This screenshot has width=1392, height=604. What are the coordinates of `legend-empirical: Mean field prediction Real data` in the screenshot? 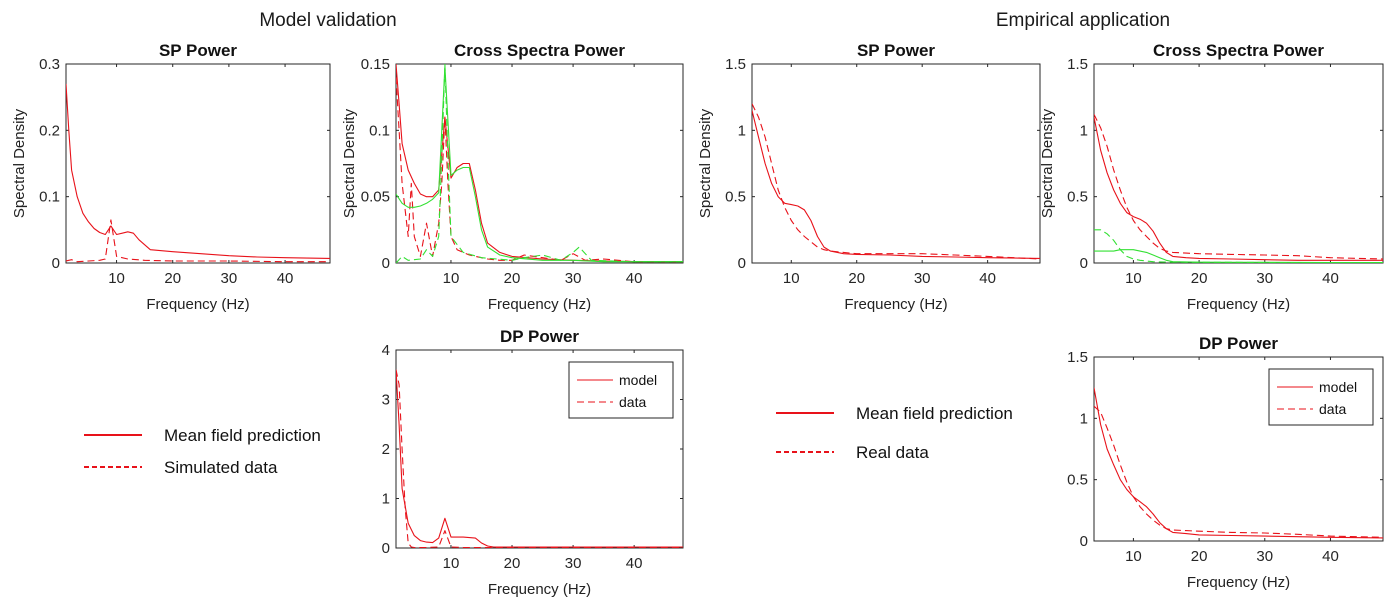 It's located at (894, 433).